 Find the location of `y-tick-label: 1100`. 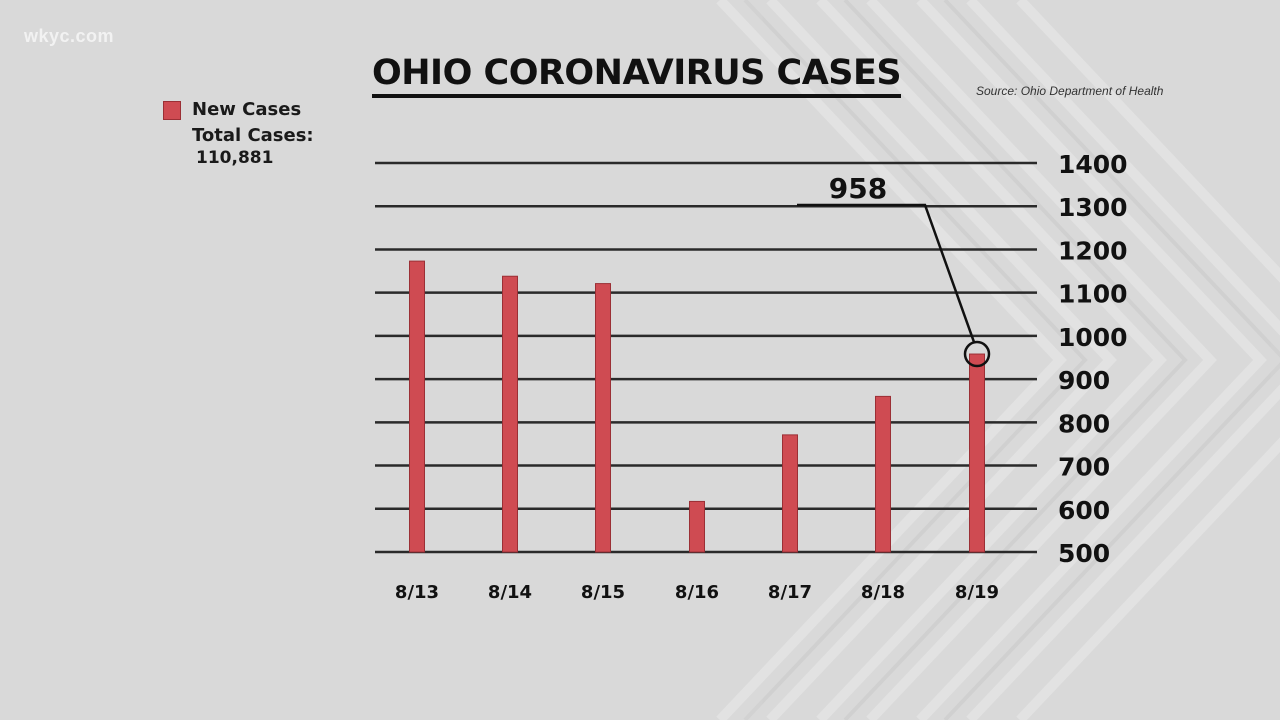

y-tick-label: 1100 is located at coordinates (1093, 294).